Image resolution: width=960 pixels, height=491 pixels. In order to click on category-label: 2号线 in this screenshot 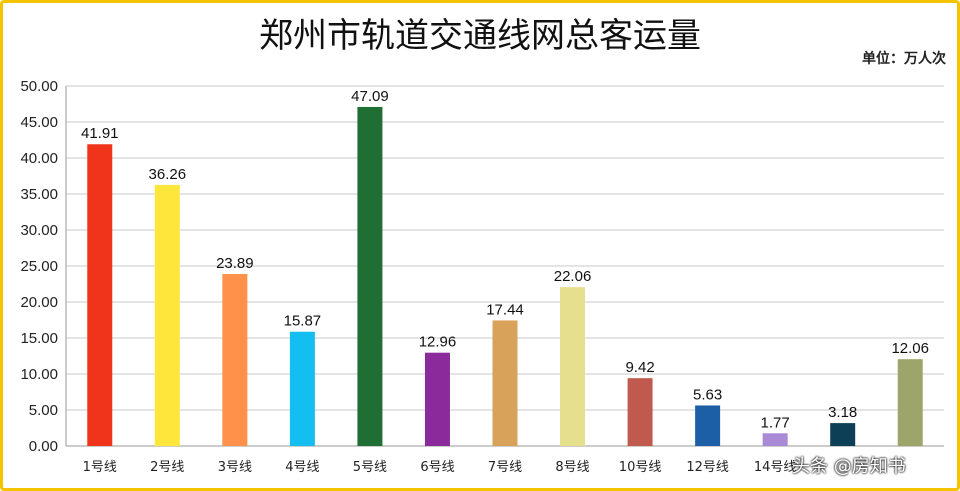, I will do `click(167, 467)`.